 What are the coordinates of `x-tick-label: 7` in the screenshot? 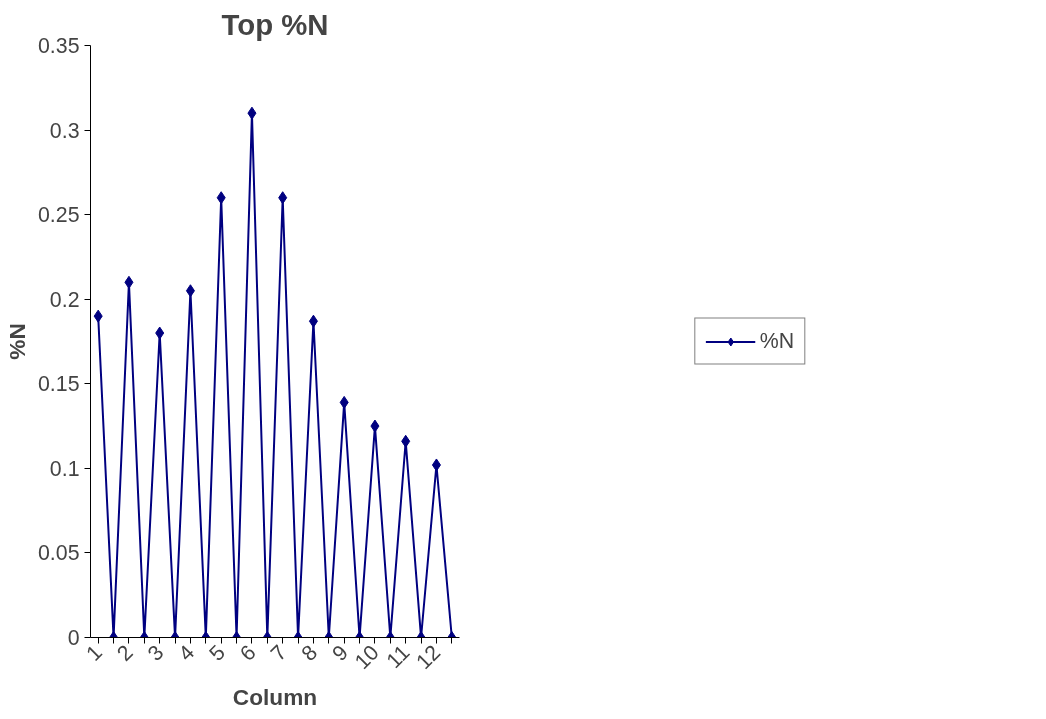 It's located at (279, 653).